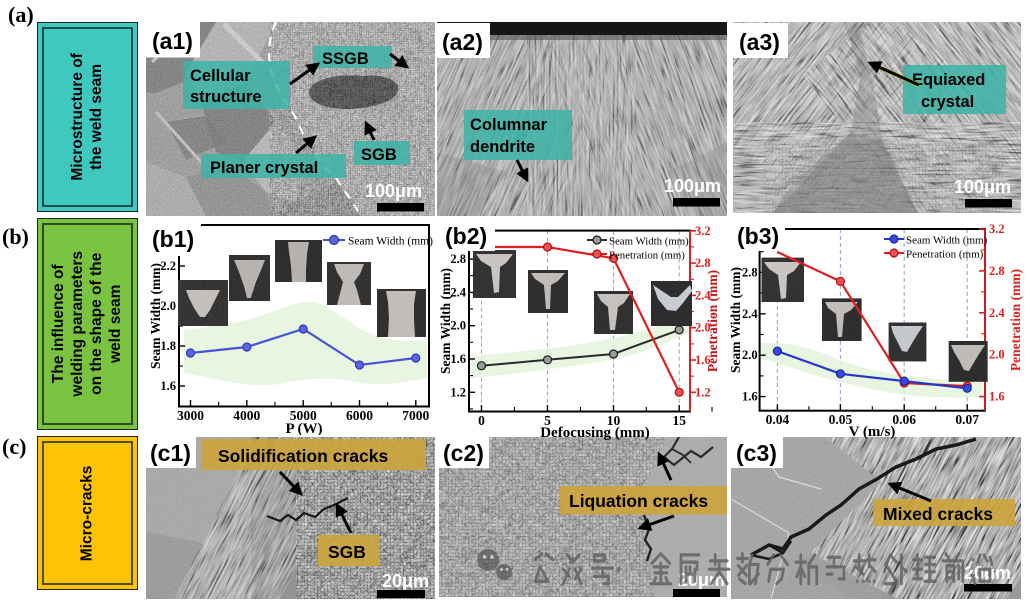  Describe the element at coordinates (303, 456) in the screenshot. I see `svg-text: Solidification cracks` at that location.